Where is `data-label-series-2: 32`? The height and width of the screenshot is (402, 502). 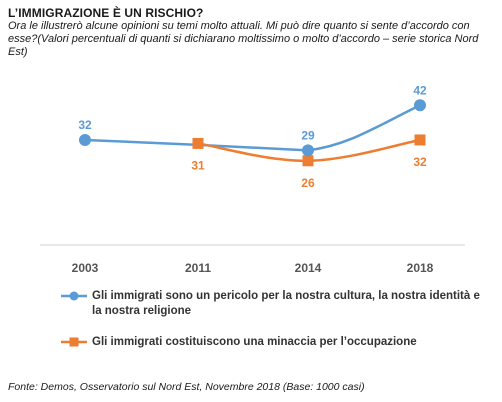
data-label-series-2: 32 is located at coordinates (420, 162).